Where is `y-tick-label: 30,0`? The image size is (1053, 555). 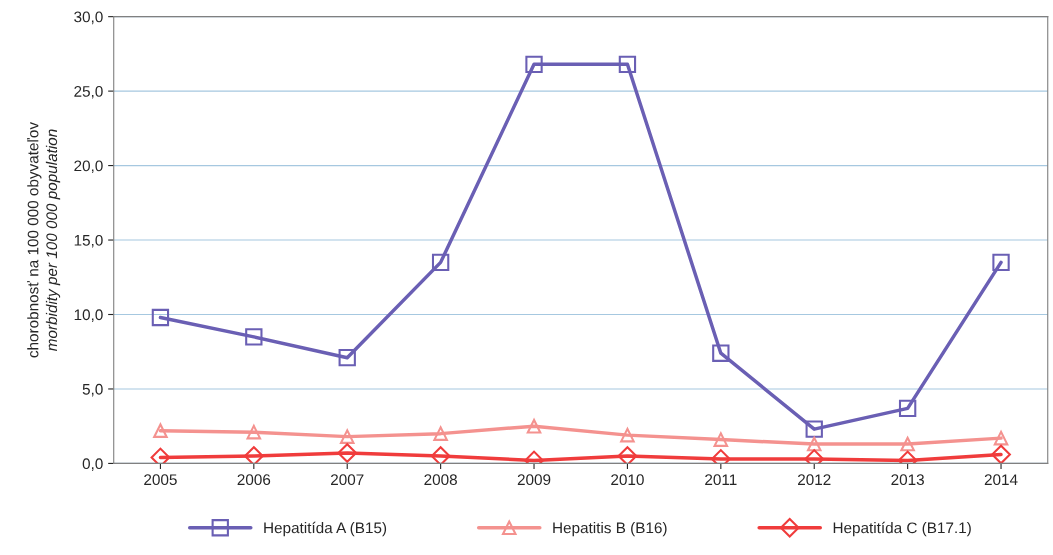
y-tick-label: 30,0 is located at coordinates (88, 18).